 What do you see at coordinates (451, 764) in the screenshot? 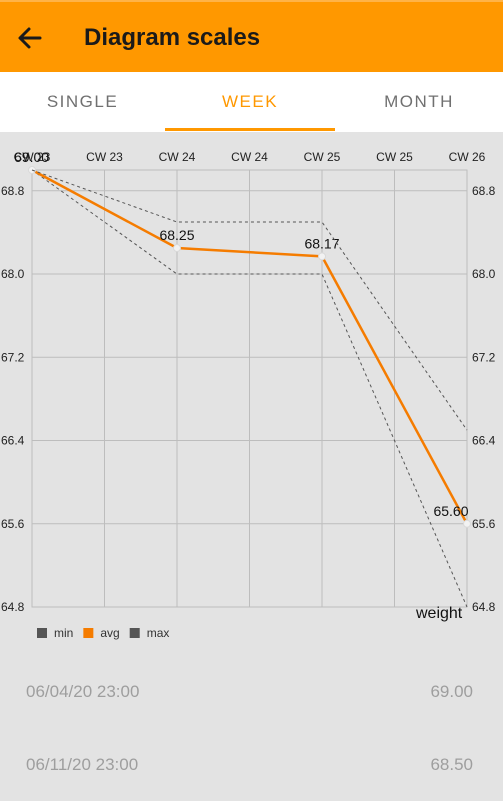
I see `entry-value: 68.50` at bounding box center [451, 764].